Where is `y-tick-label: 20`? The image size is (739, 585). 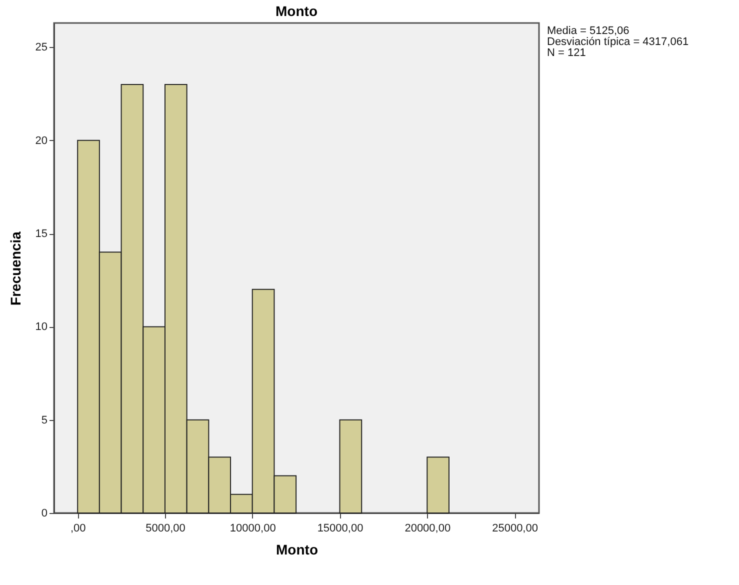
y-tick-label: 20 is located at coordinates (41, 140).